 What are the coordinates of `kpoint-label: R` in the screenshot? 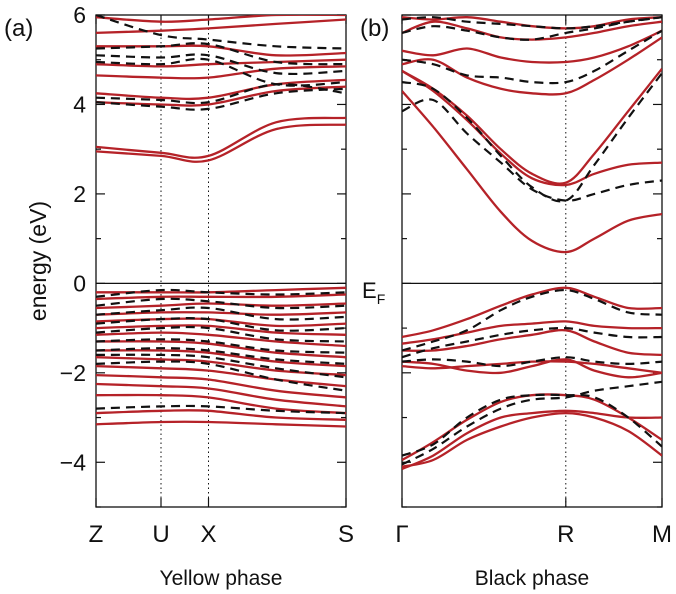 It's located at (565, 534).